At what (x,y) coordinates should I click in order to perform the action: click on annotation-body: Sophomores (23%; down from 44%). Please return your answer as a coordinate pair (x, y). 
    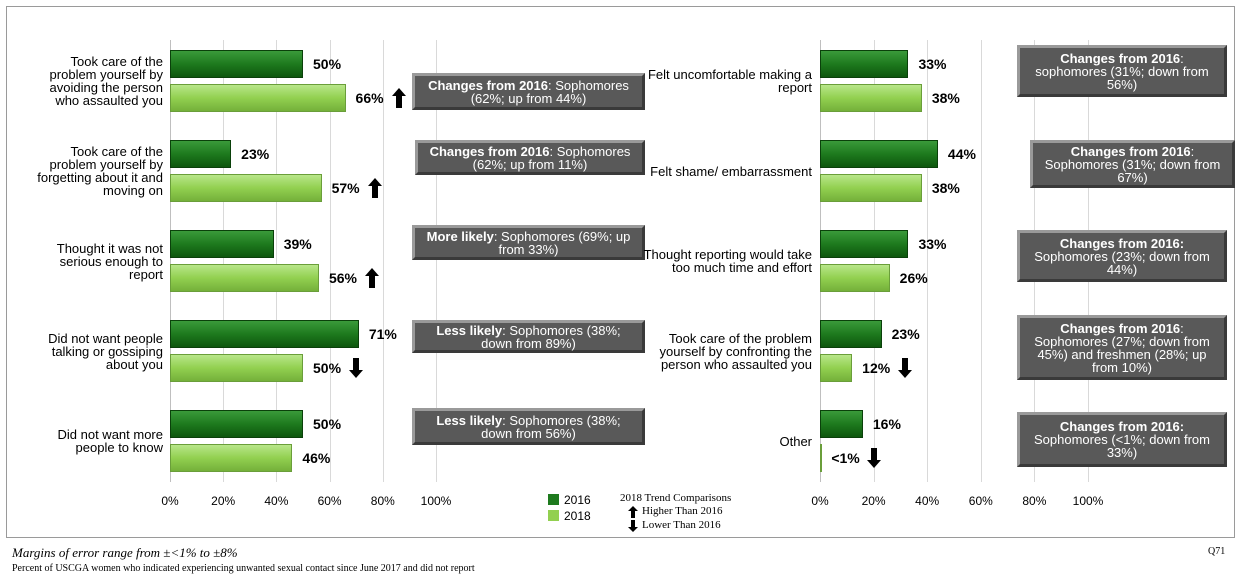
    Looking at the image, I should click on (1122, 262).